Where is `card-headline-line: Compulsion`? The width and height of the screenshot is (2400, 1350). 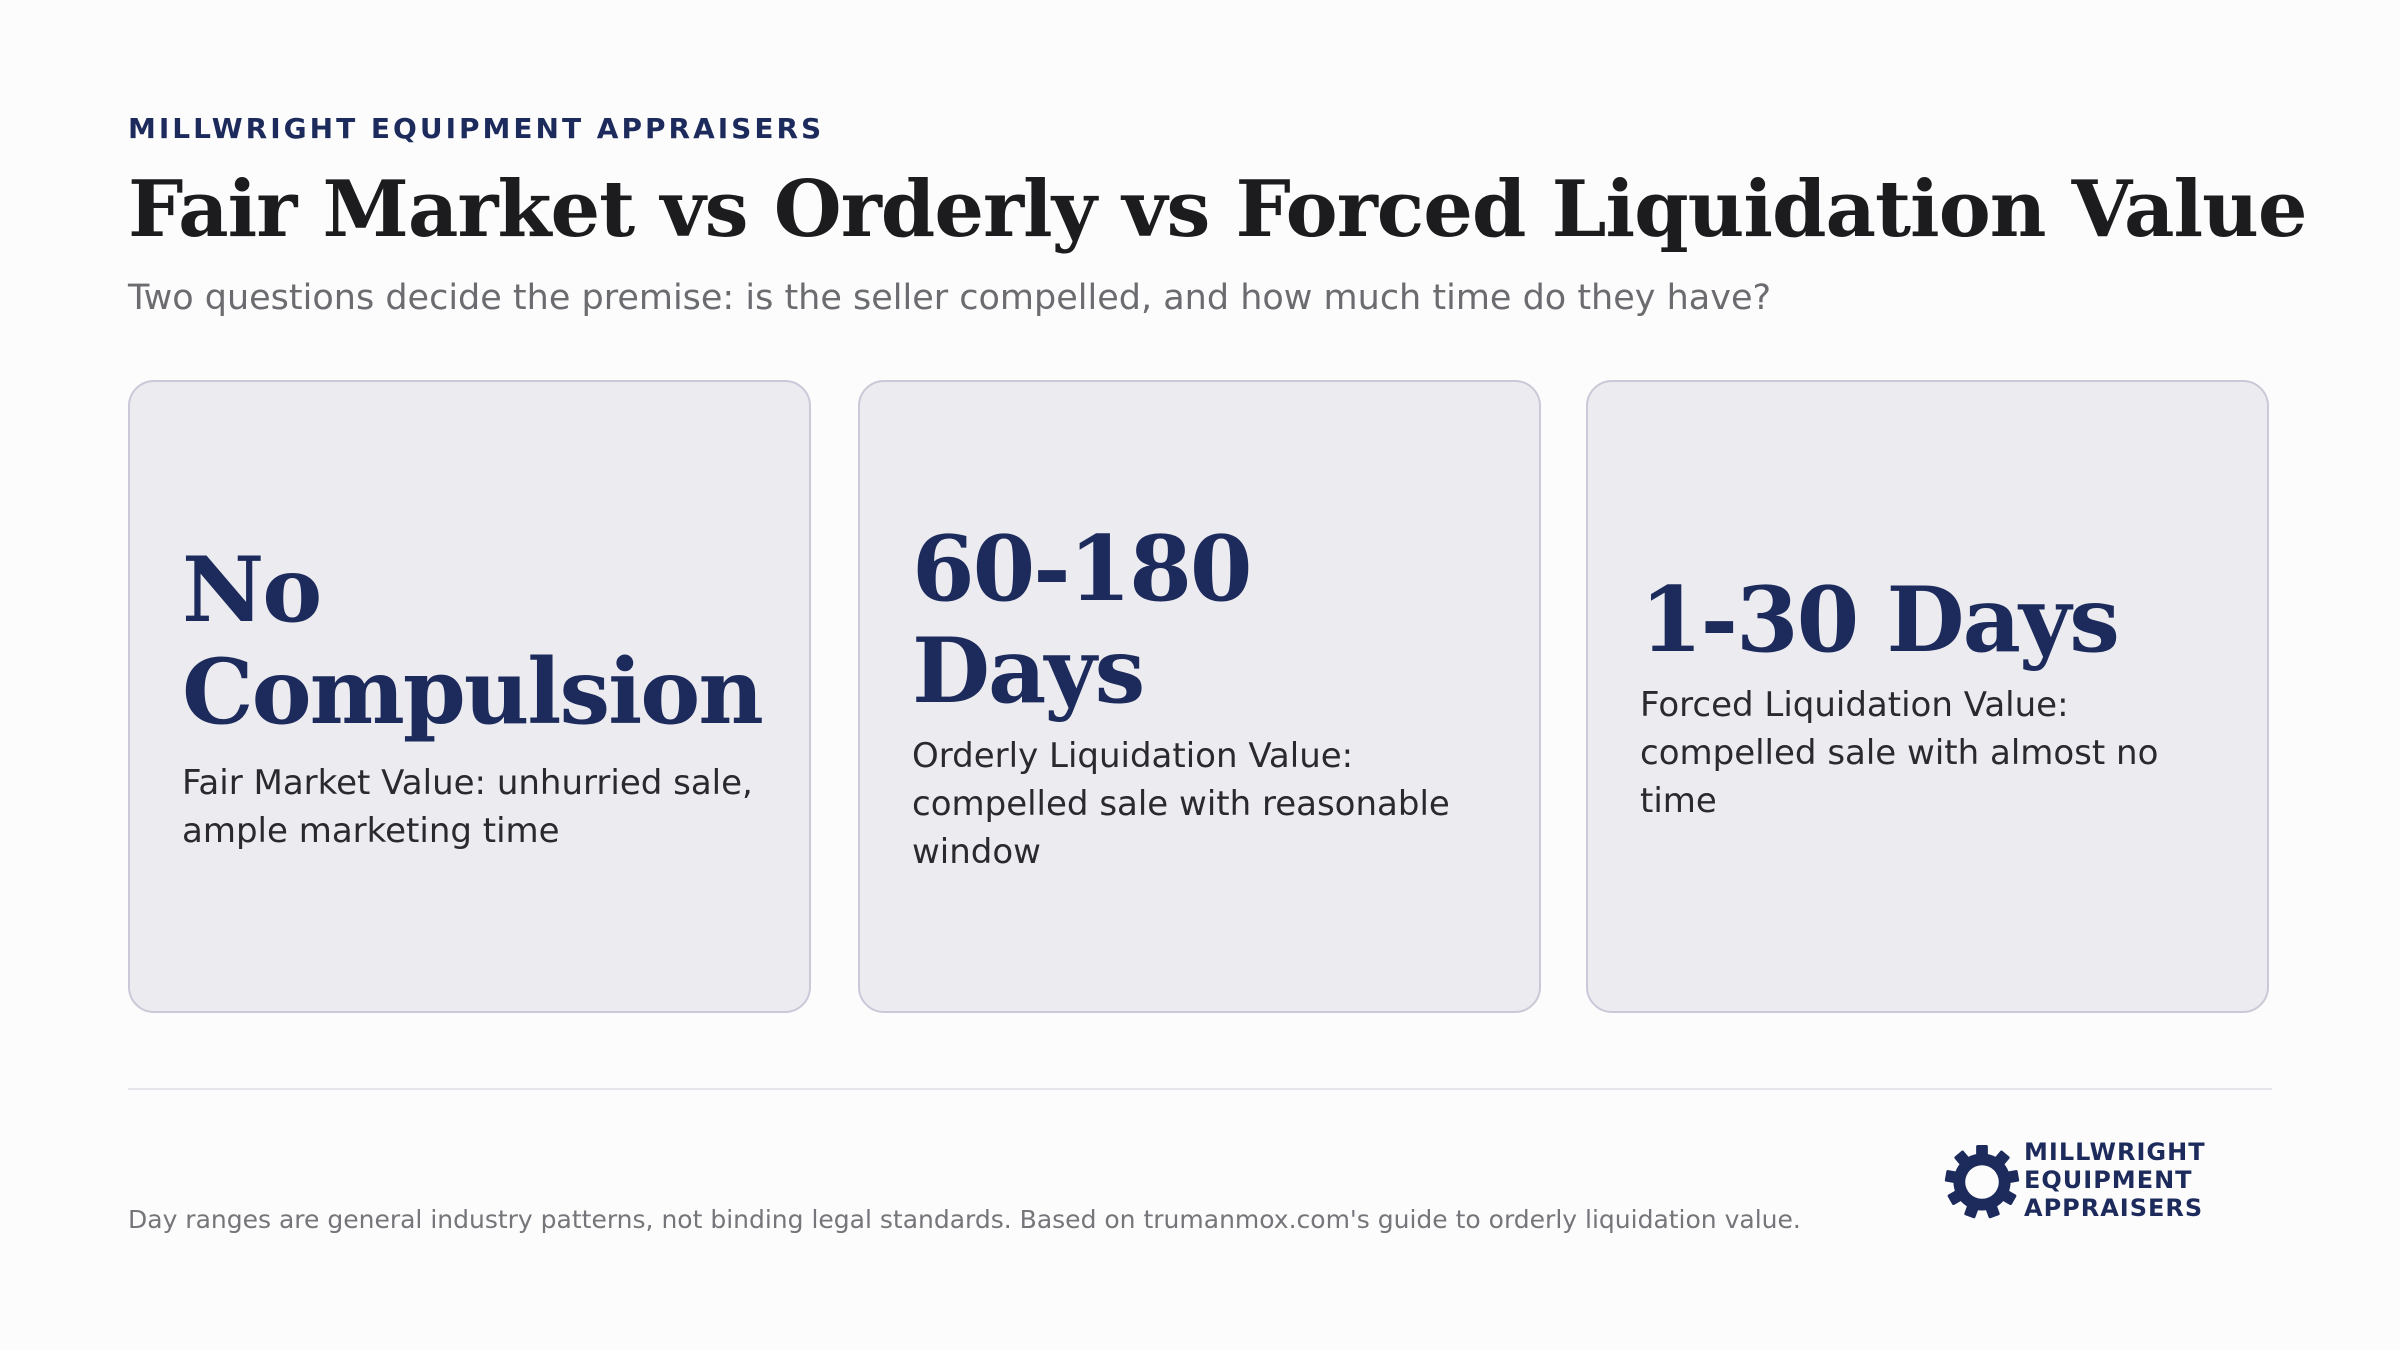 card-headline-line: Compulsion is located at coordinates (473, 691).